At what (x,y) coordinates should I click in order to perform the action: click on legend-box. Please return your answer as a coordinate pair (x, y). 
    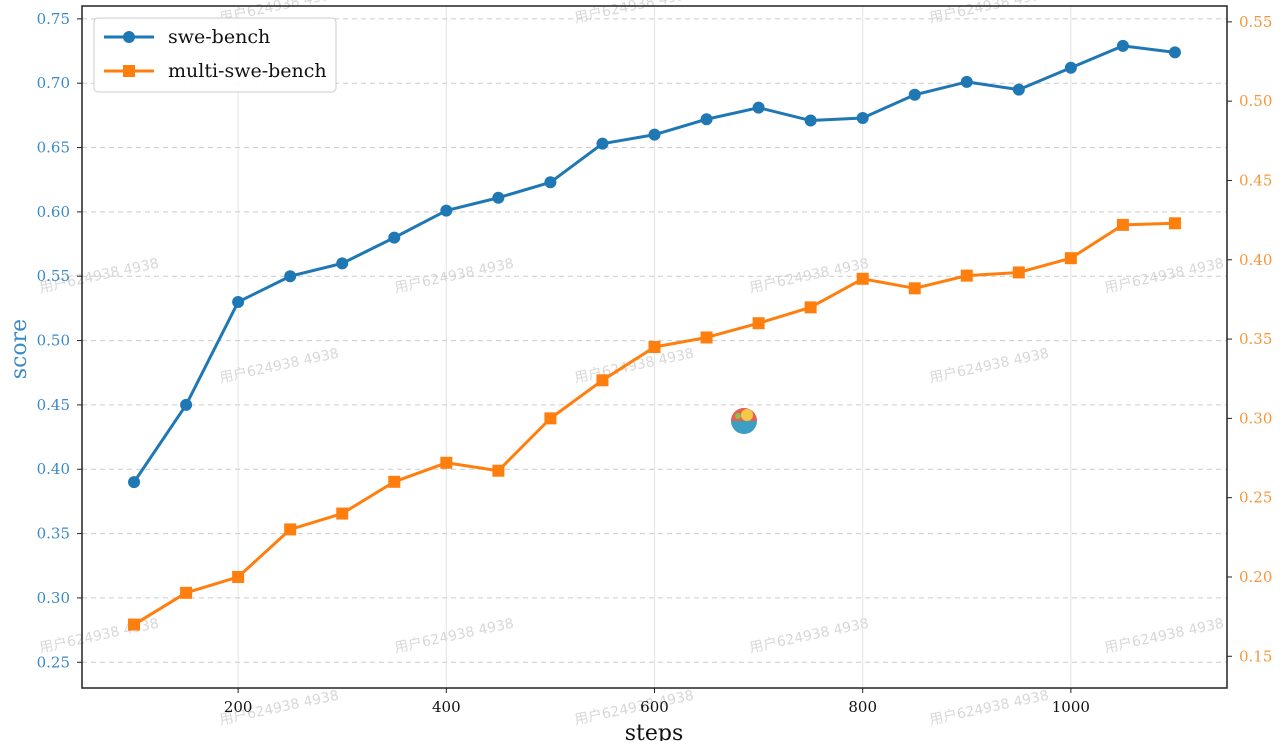
    Looking at the image, I should click on (215, 55).